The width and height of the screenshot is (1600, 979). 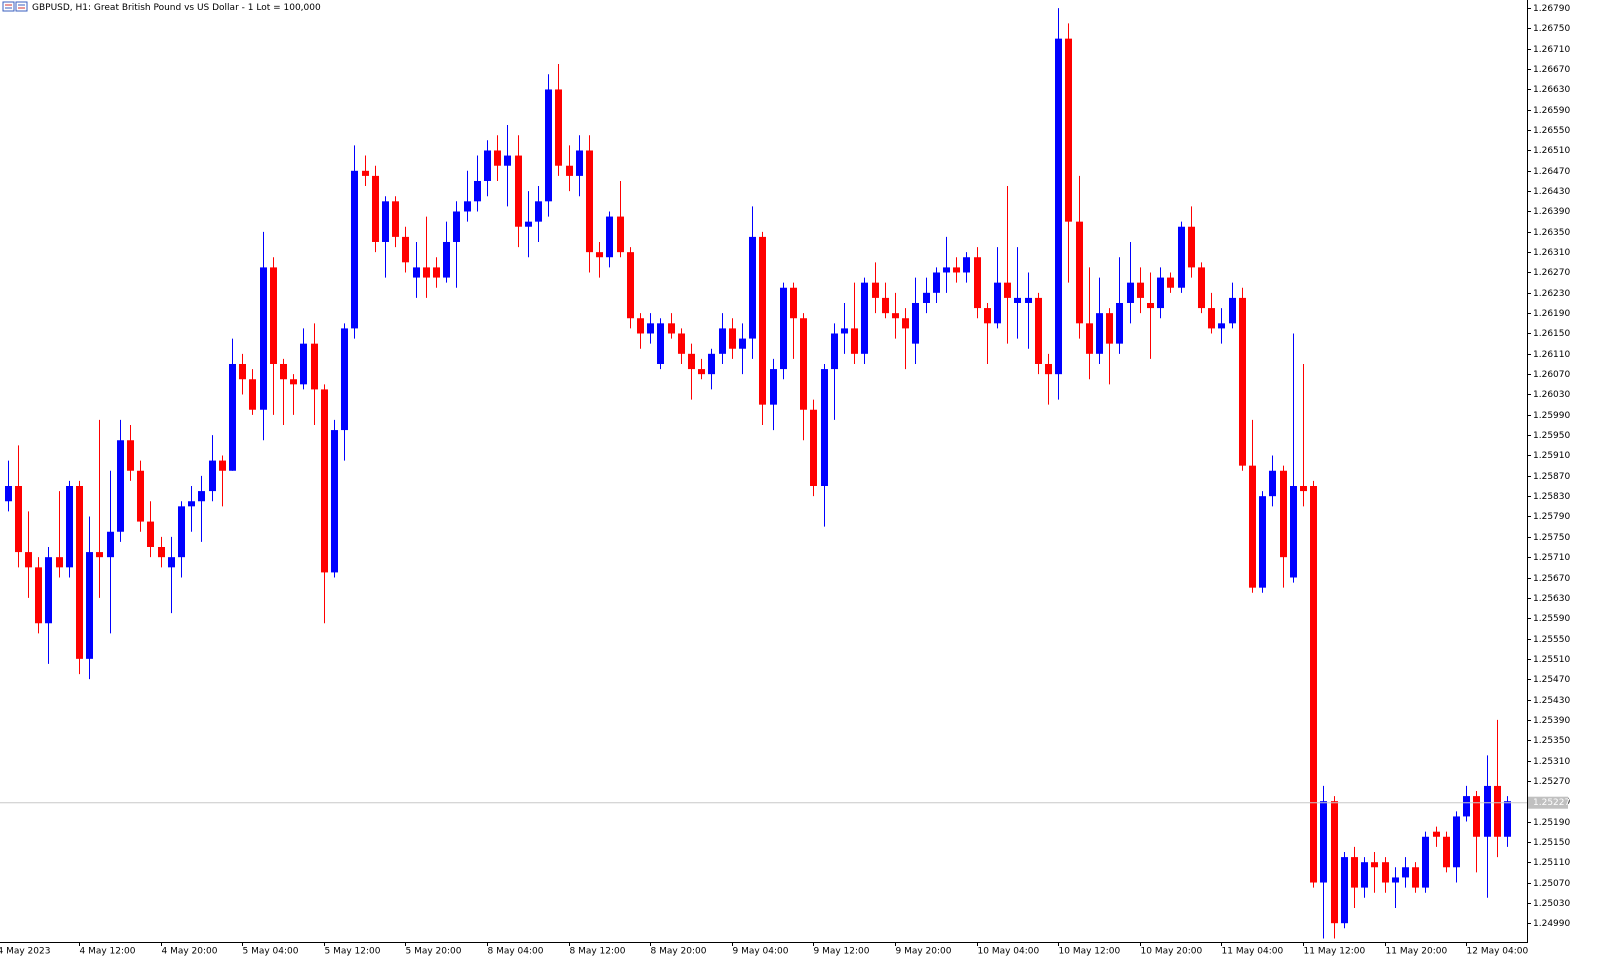 I want to click on y-tick-label: 1.26670, so click(x=1551, y=70).